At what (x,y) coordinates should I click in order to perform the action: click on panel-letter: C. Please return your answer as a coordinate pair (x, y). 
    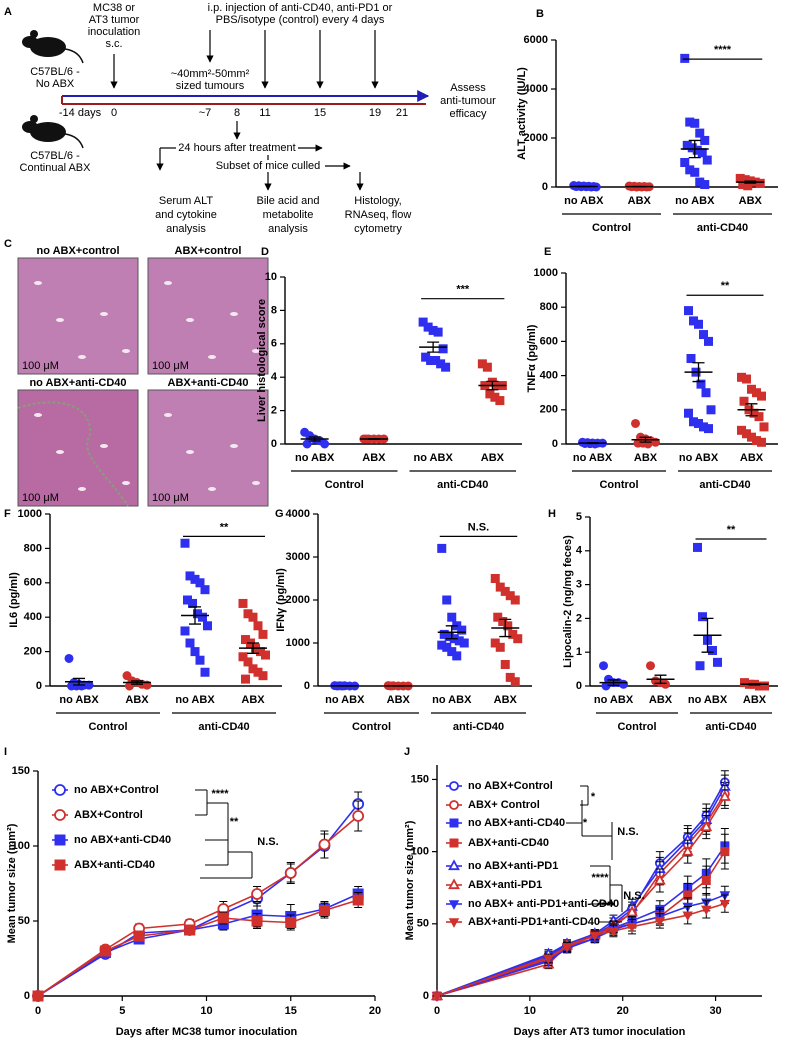
    Looking at the image, I should click on (8, 244).